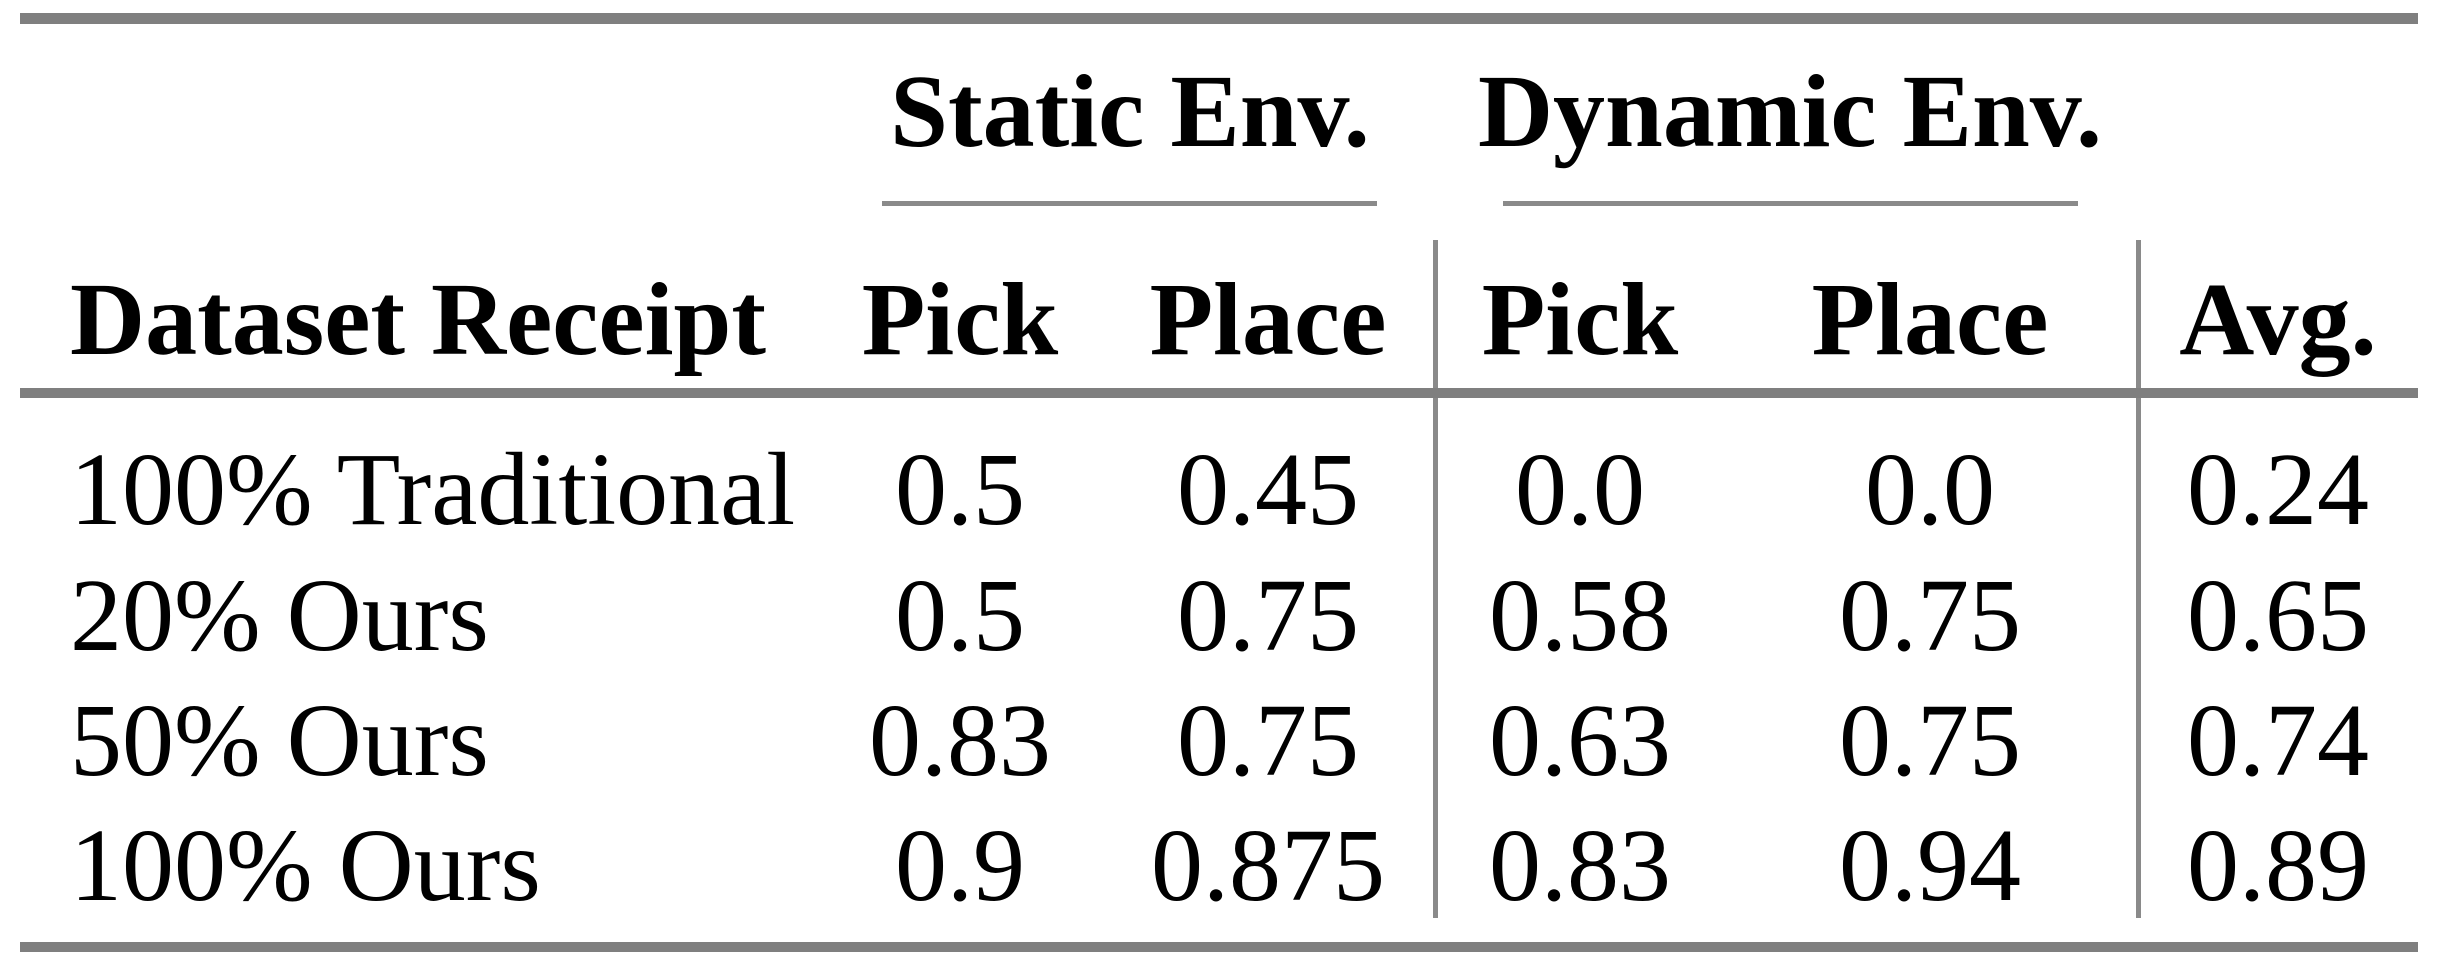 Image resolution: width=2440 pixels, height=966 pixels. Describe the element at coordinates (1129, 203) in the screenshot. I see `static-env-underline` at that location.